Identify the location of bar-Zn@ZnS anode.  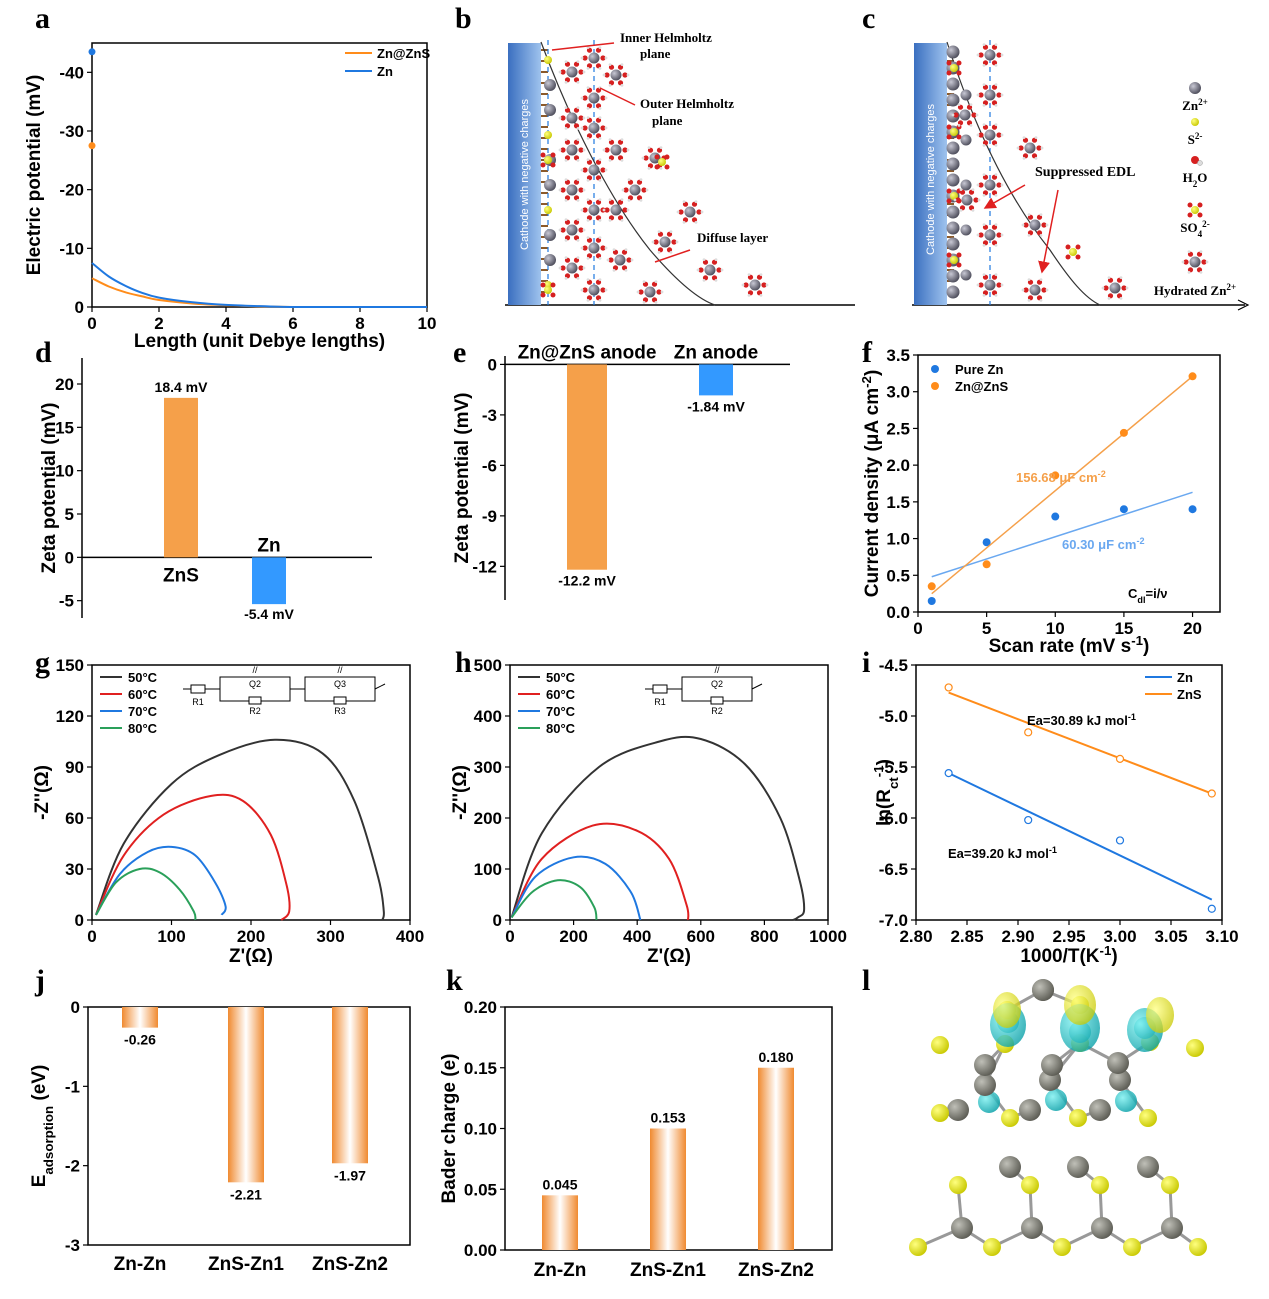
(587, 467).